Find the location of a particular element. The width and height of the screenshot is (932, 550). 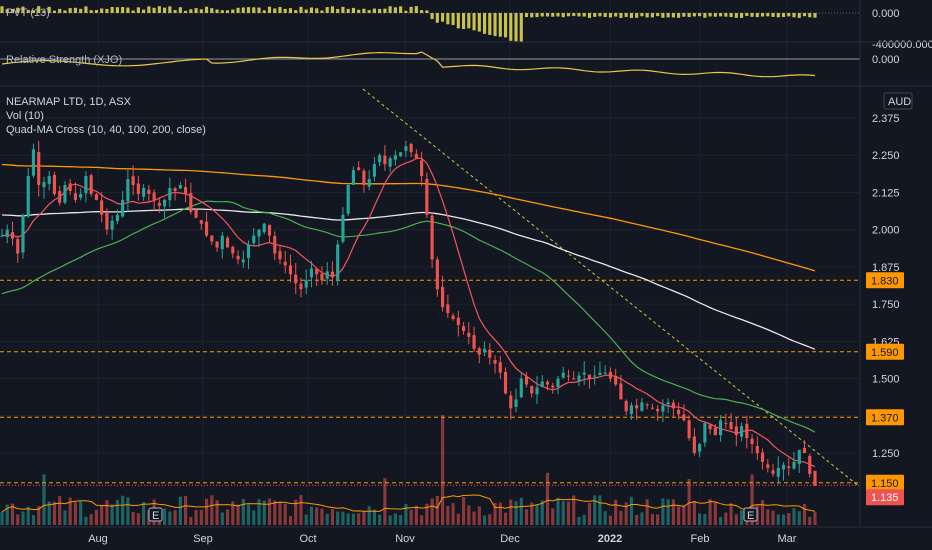

last-price-text: 1.135 is located at coordinates (885, 498).